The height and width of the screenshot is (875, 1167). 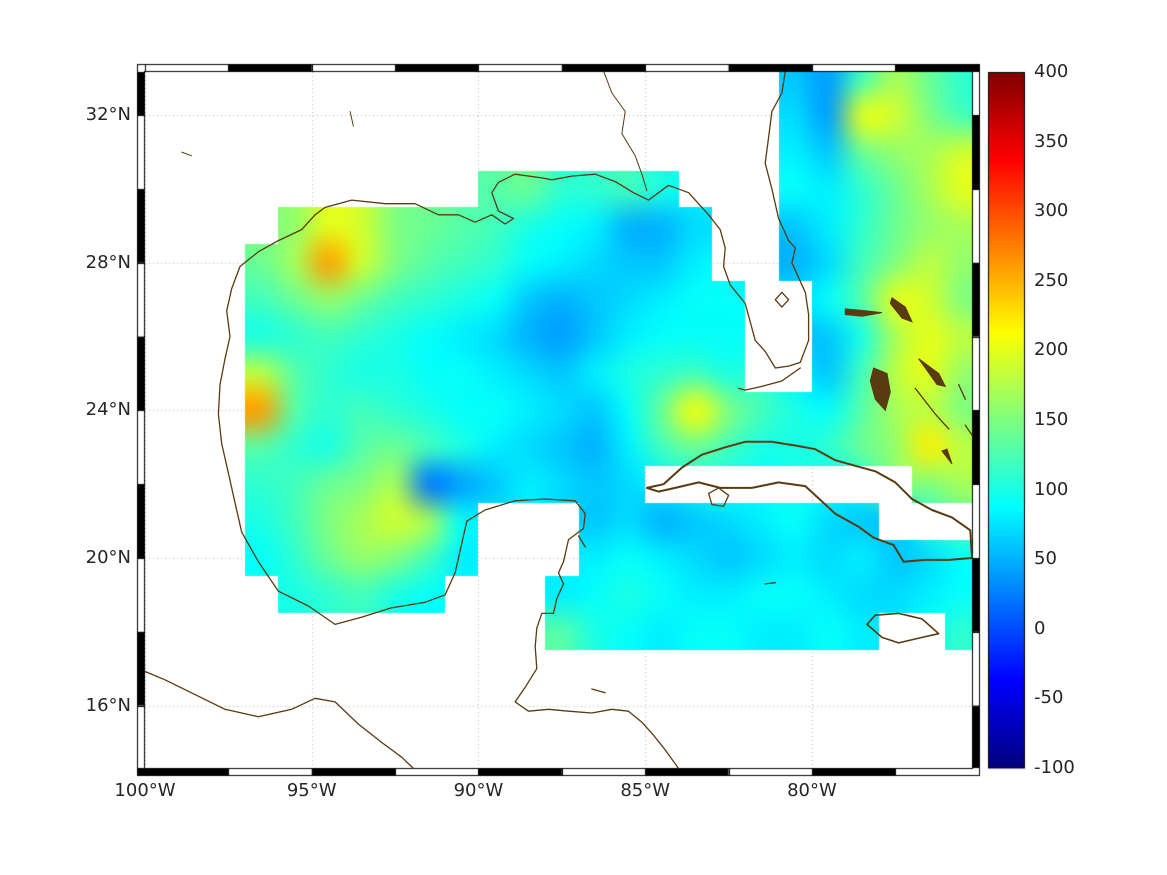 What do you see at coordinates (108, 410) in the screenshot?
I see `y-tick-label: 24°N` at bounding box center [108, 410].